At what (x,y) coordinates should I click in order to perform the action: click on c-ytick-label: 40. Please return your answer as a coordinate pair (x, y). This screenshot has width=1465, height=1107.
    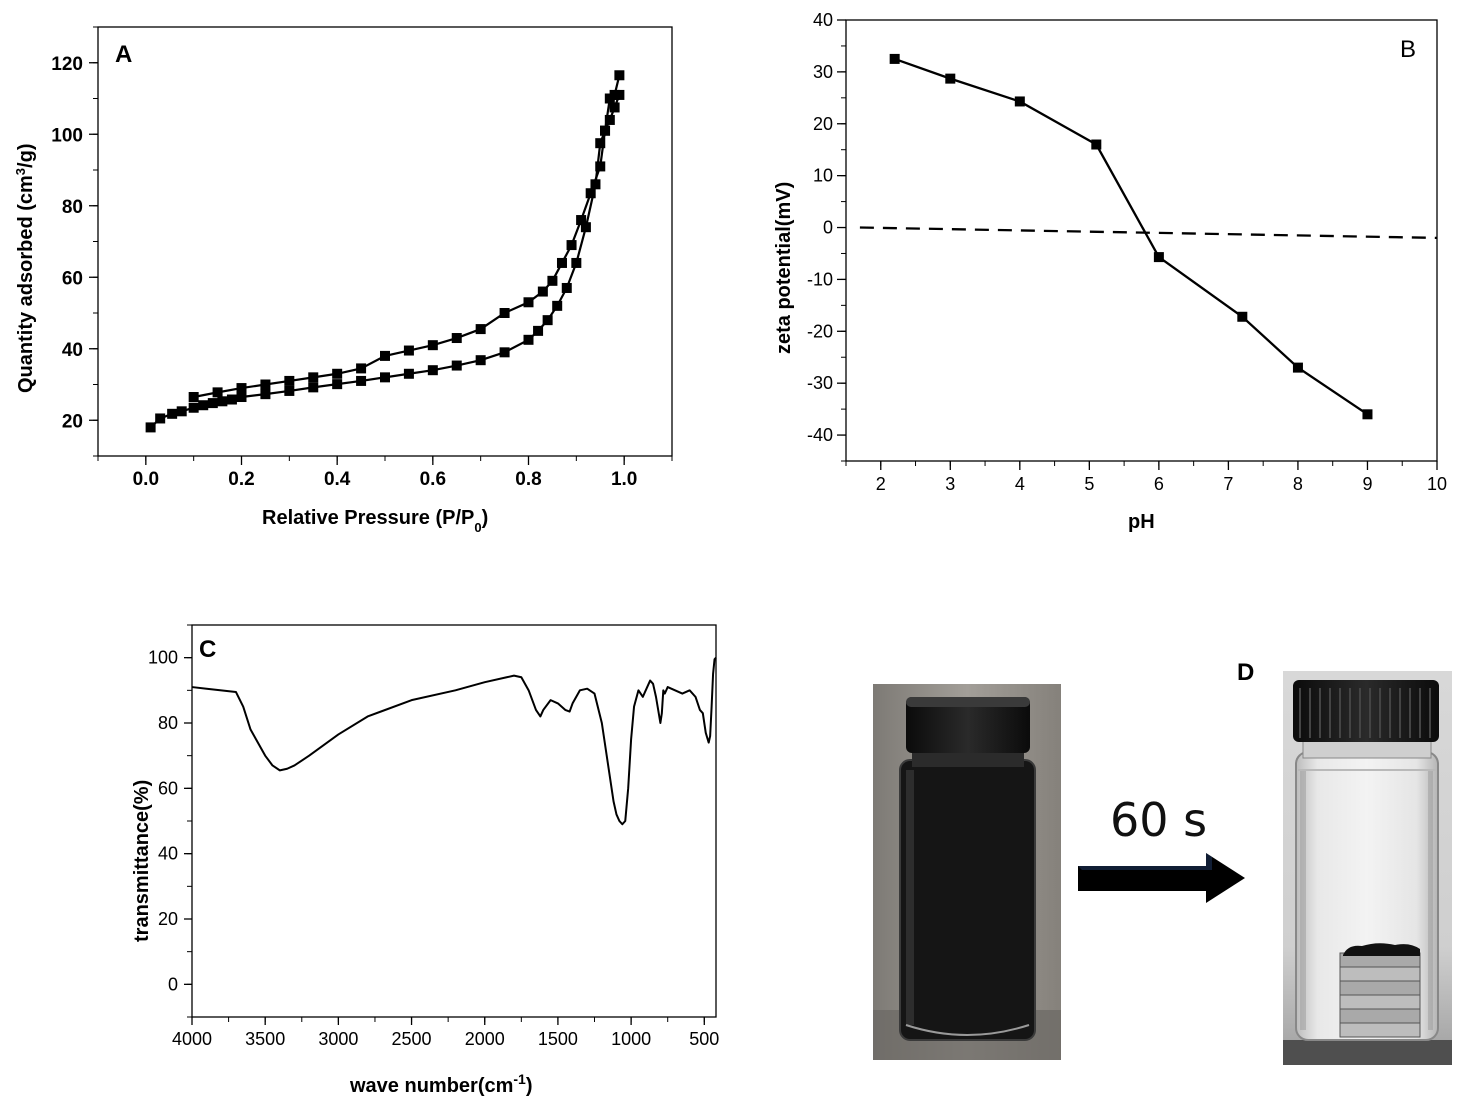
    Looking at the image, I should click on (168, 854).